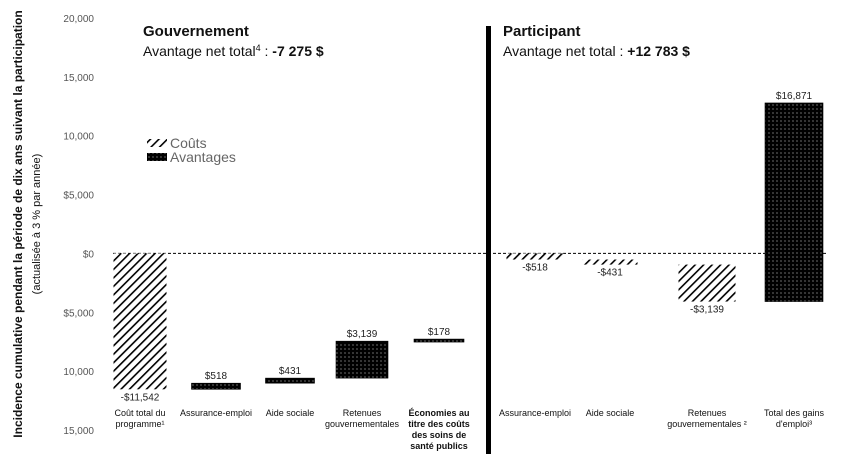  What do you see at coordinates (794, 96) in the screenshot?
I see `data-label: $16,871` at bounding box center [794, 96].